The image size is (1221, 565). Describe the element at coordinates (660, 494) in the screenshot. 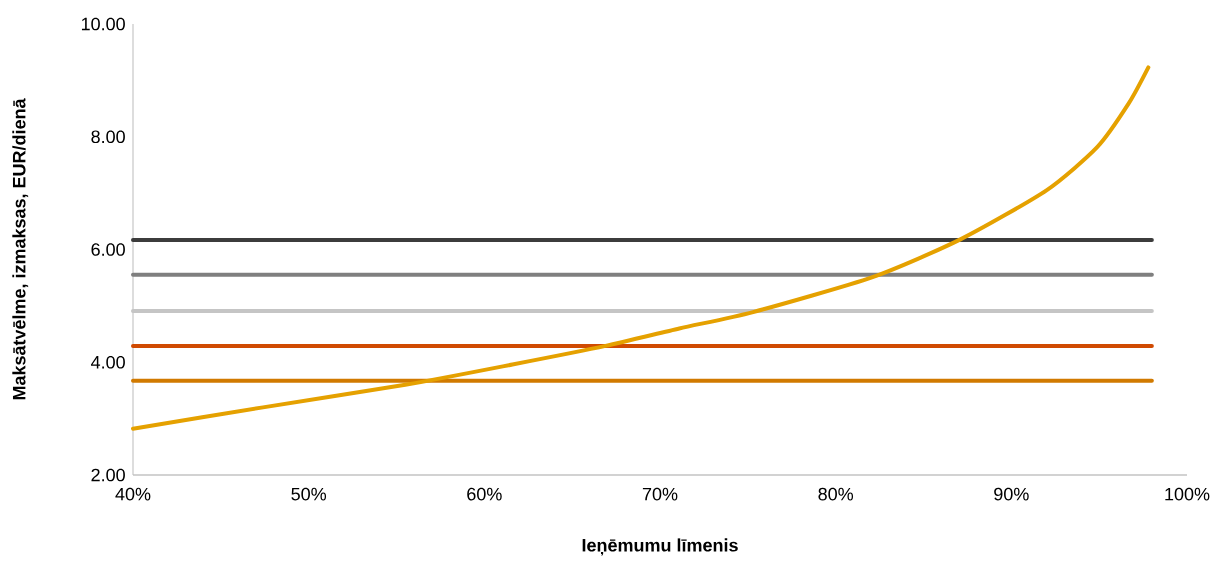

I see `x-tick-label: 70%` at that location.